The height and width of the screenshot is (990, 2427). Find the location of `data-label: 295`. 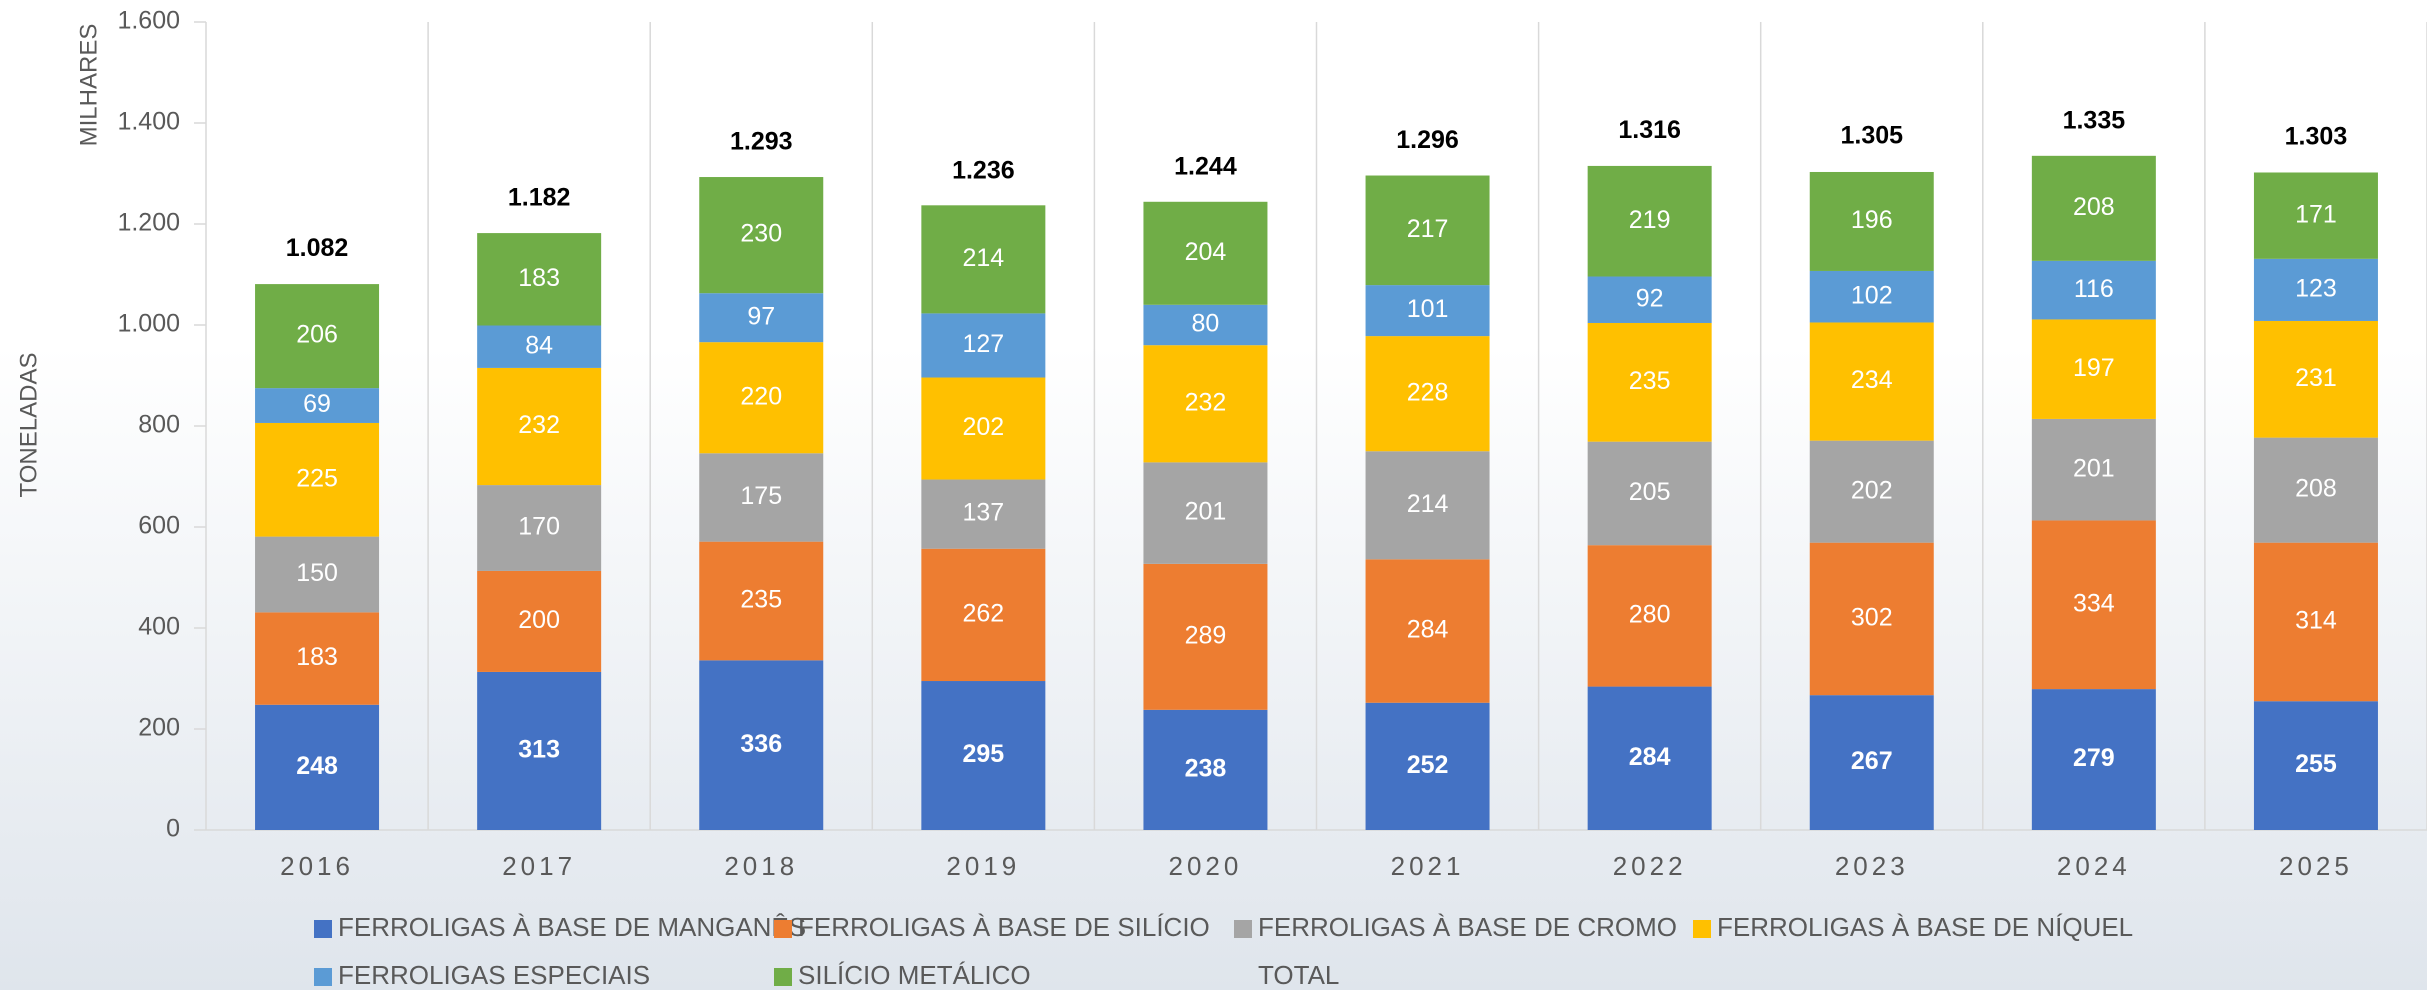

data-label: 295 is located at coordinates (983, 754).